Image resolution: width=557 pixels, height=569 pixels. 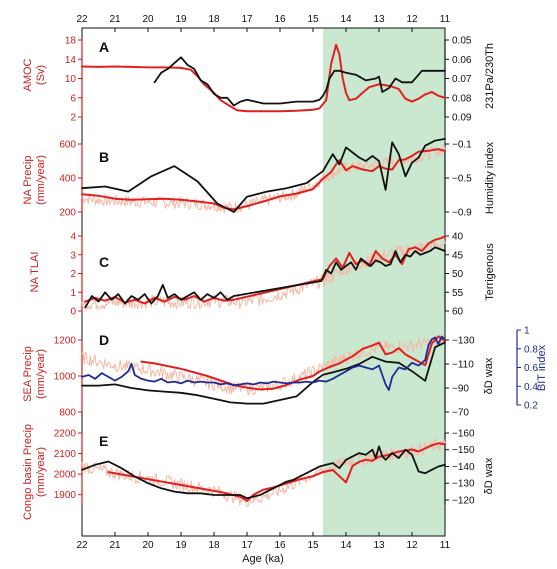 I want to click on panel-b-left-tick-label: 400, so click(x=67, y=179).